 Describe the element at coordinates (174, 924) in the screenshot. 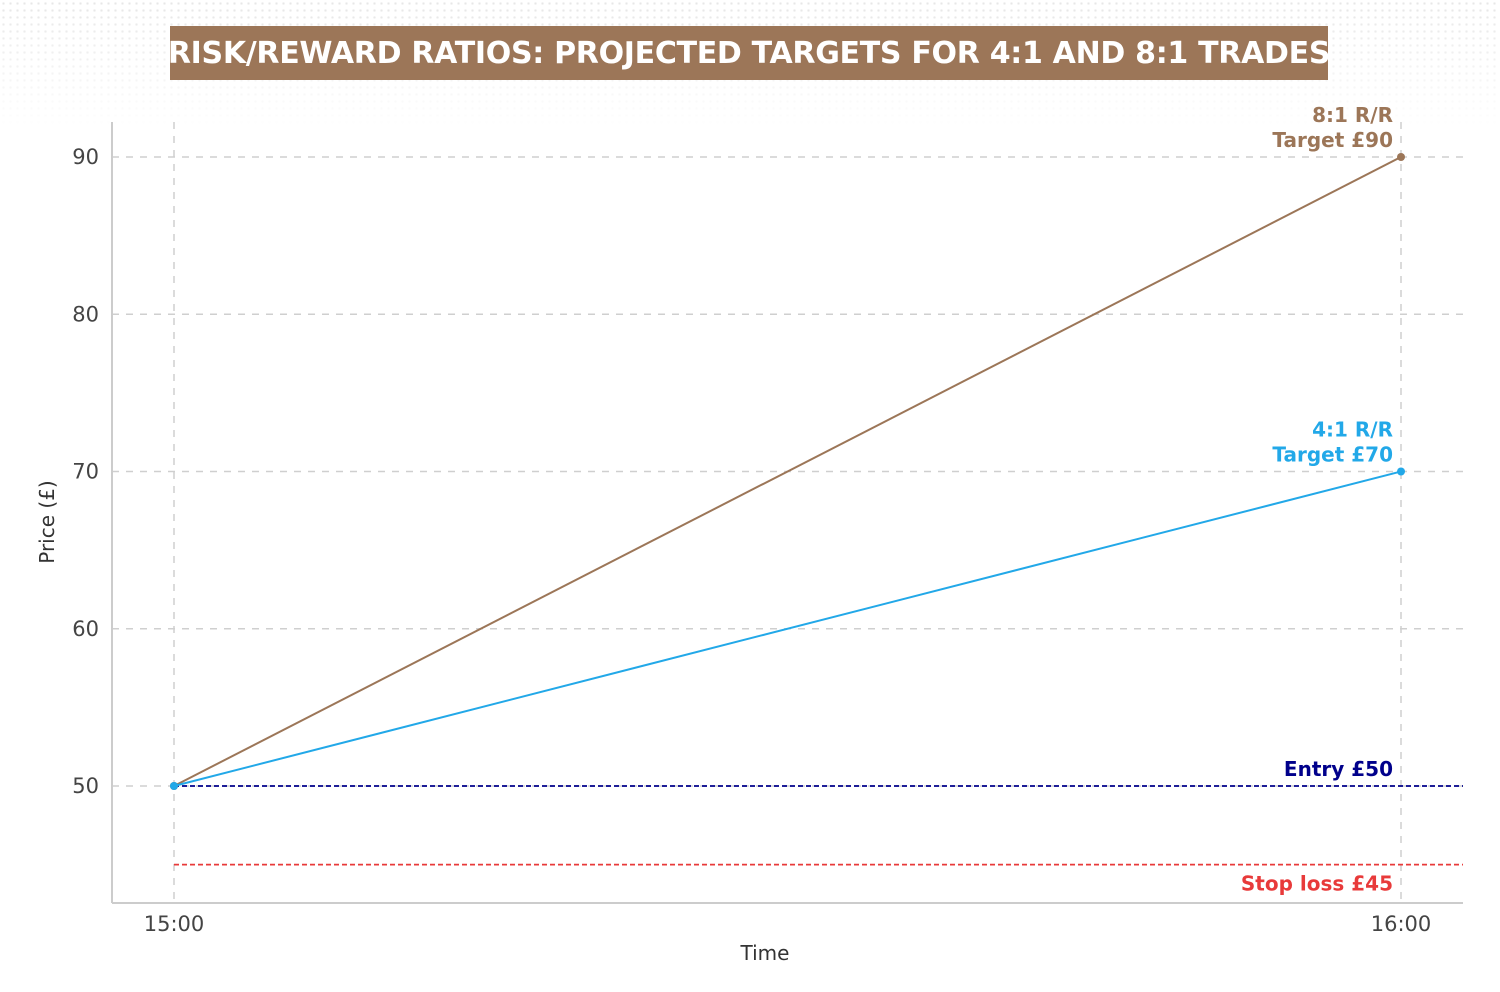

I see `x-tick-label: 15:00` at that location.